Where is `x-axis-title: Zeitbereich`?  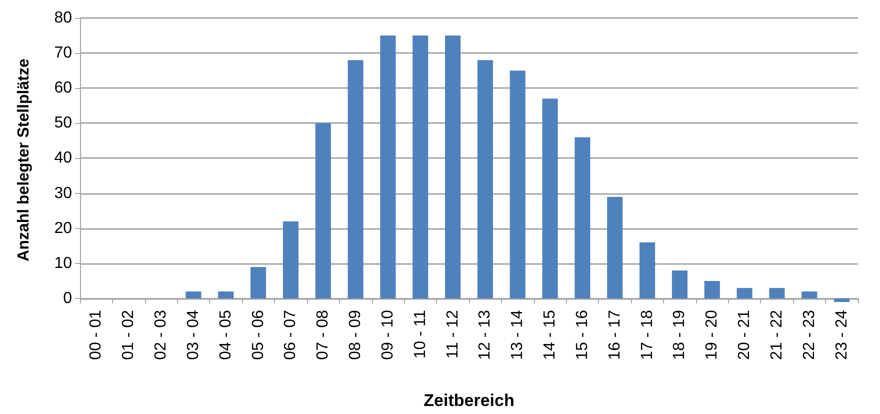
x-axis-title: Zeitbereich is located at coordinates (469, 400).